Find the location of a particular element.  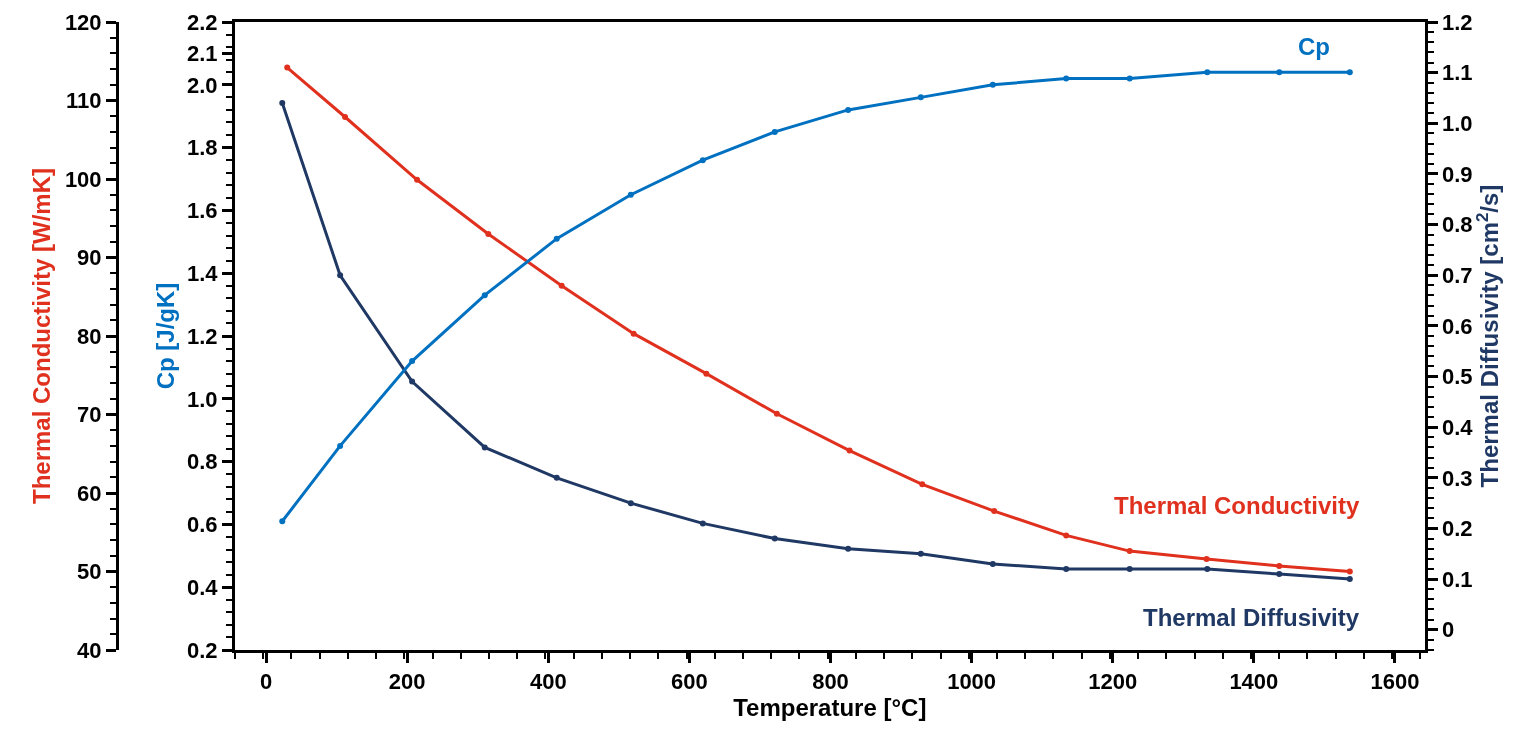

y-tick-label: 110 is located at coordinates (84, 101).